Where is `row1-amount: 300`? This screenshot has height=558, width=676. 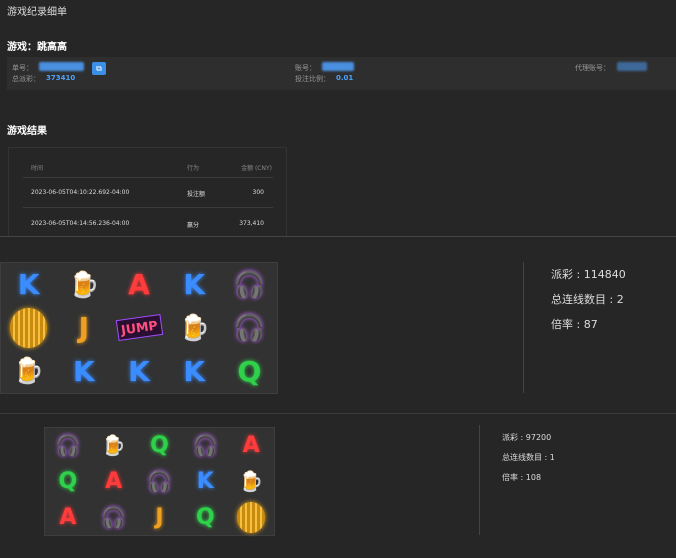
row1-amount: 300 is located at coordinates (258, 192).